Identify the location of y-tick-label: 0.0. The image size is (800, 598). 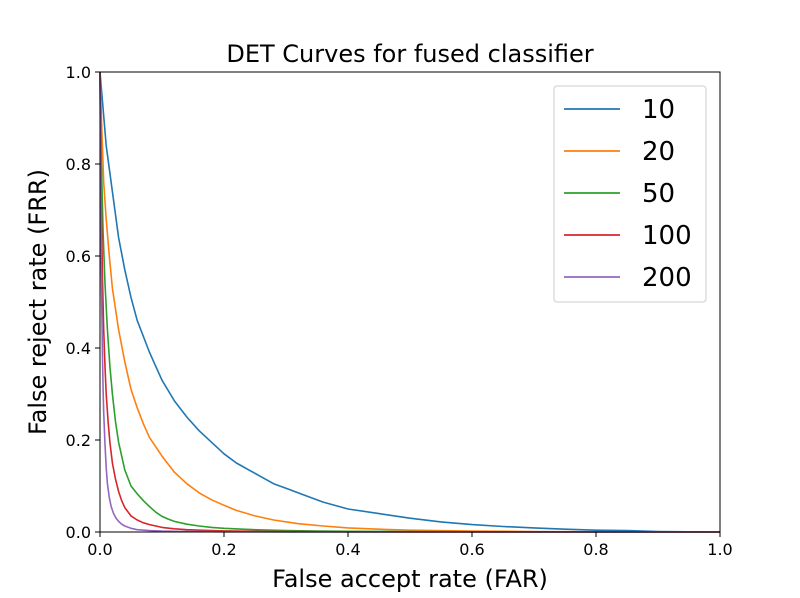
(78, 532).